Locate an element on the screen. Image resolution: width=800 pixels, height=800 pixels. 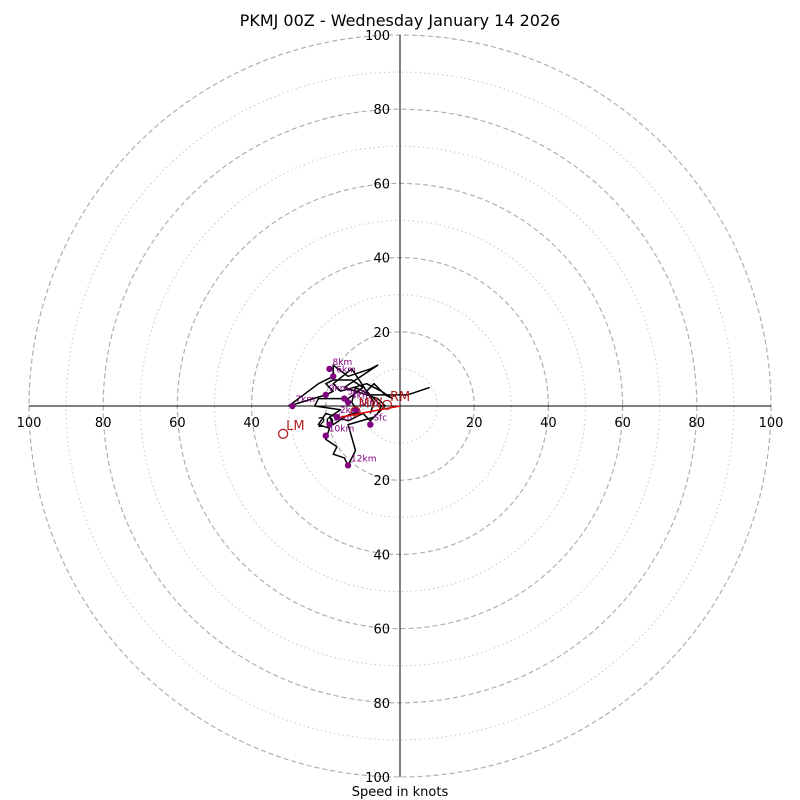
level-marker-10km is located at coordinates (325, 435).